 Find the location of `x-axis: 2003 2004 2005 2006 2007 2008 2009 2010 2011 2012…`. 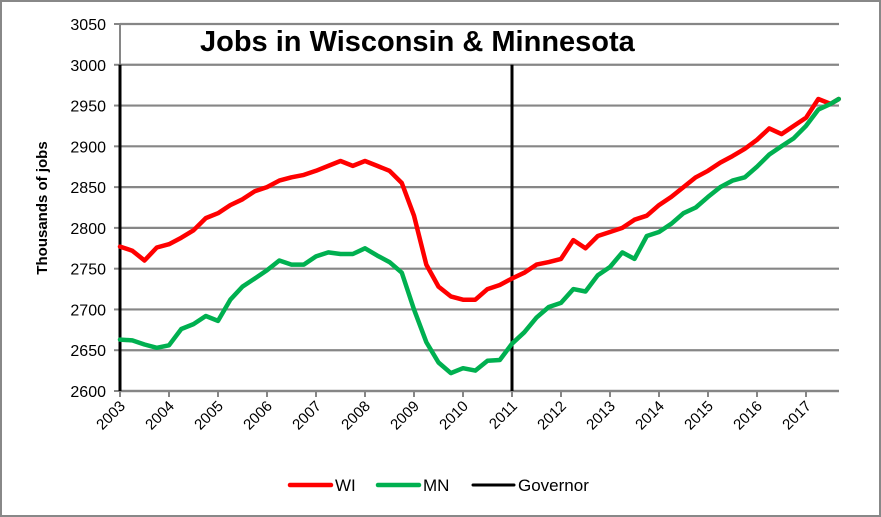

x-axis: 2003 2004 2005 2006 2007 2008 2009 2010 2011 2012… is located at coordinates (466, 411).